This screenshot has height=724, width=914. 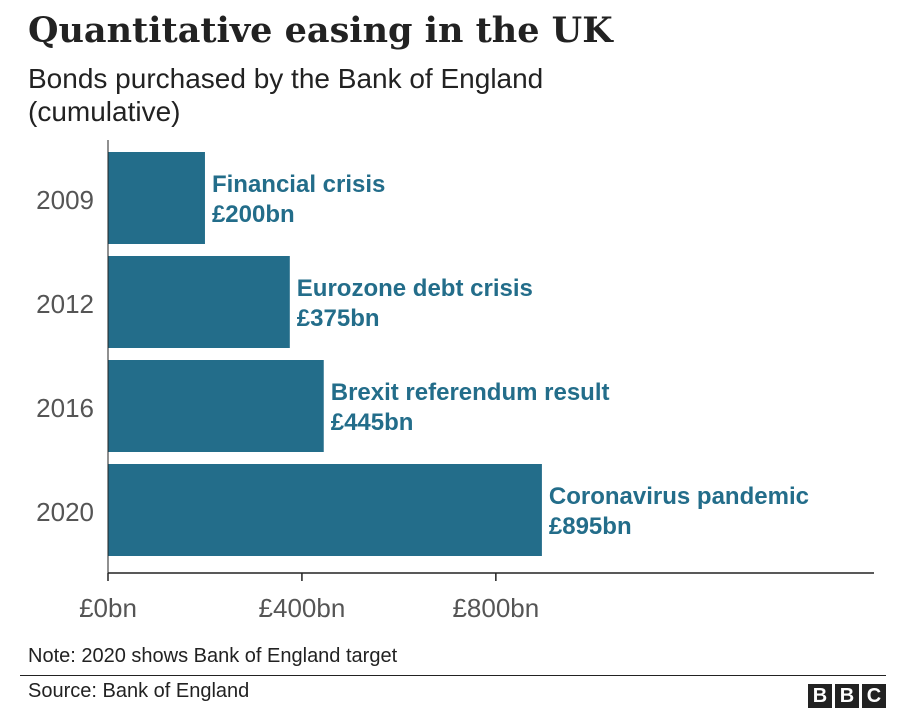 I want to click on annotation-value: £375bn, so click(x=338, y=318).